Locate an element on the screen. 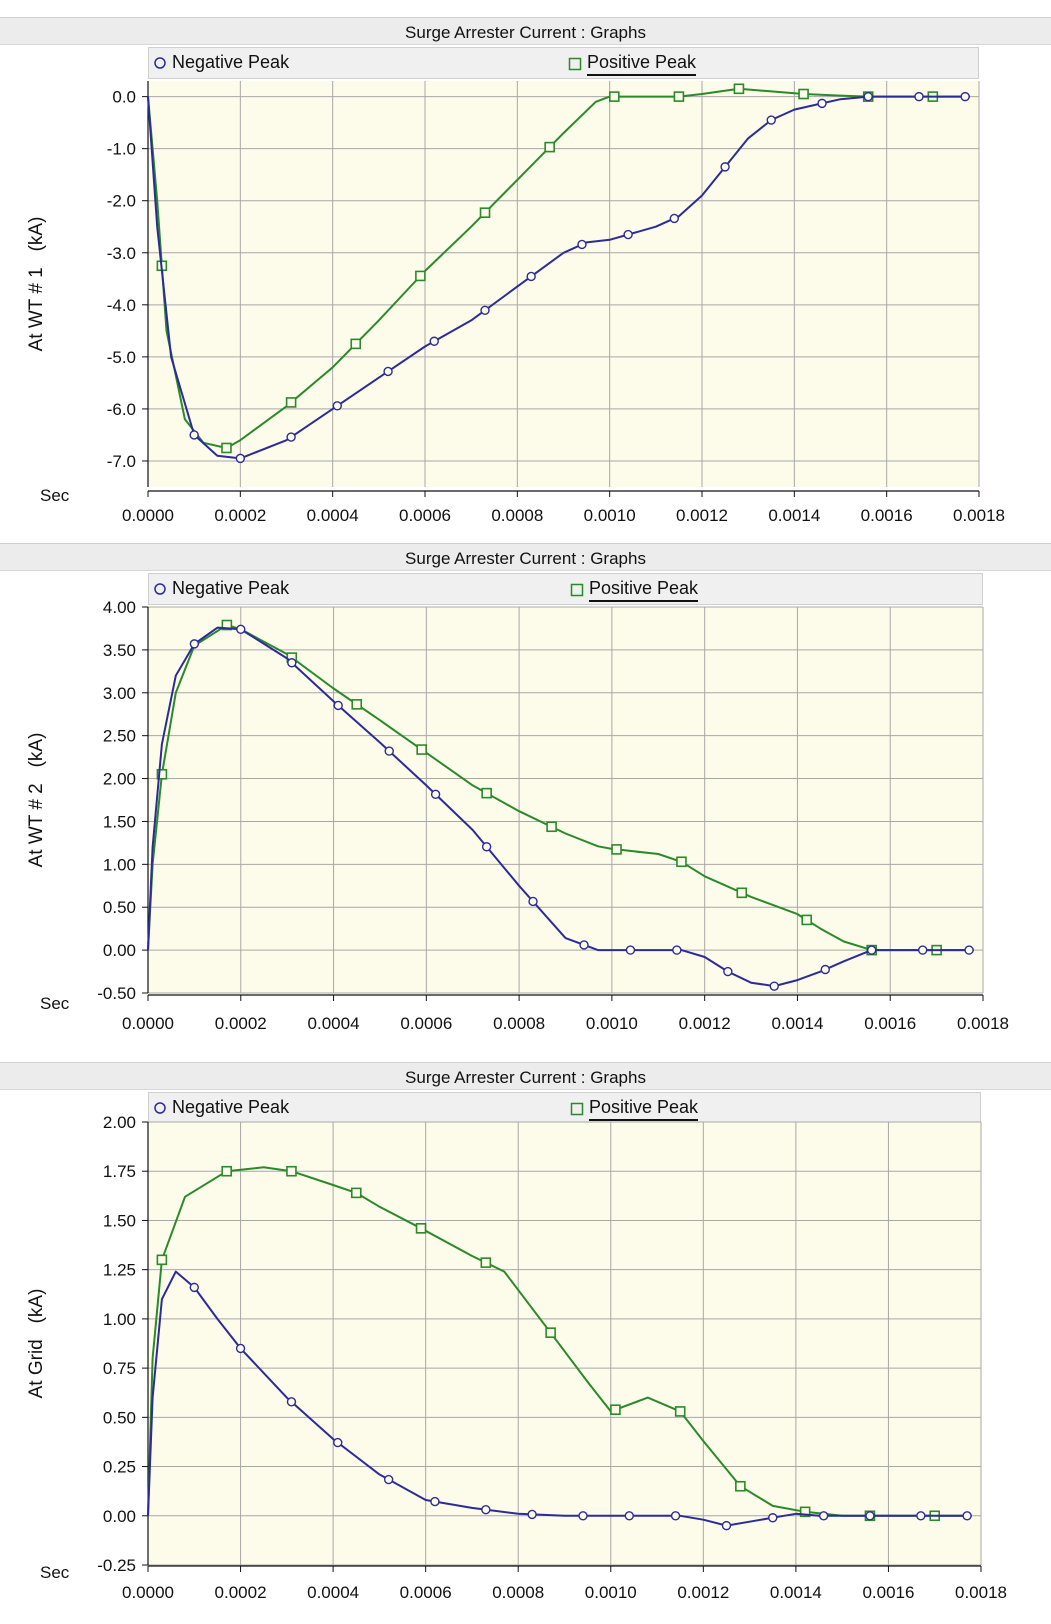 This screenshot has width=1051, height=1624. x-tick-label: 0.0016 is located at coordinates (888, 1592).